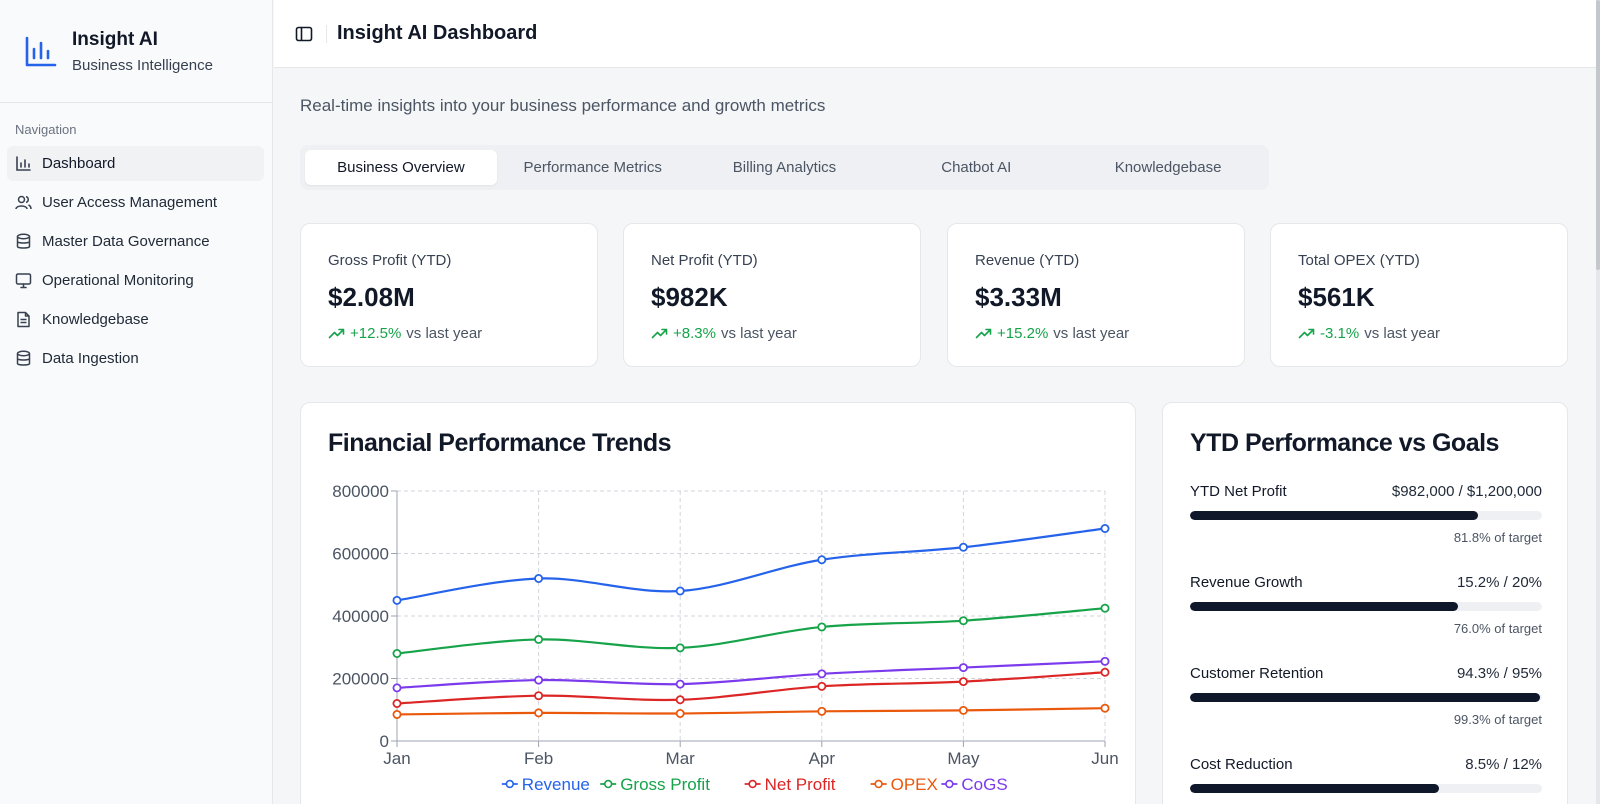 This screenshot has height=804, width=1600. I want to click on goal-cost-reduction: Cost Reduction 8.5% / 12%, so click(1366, 774).